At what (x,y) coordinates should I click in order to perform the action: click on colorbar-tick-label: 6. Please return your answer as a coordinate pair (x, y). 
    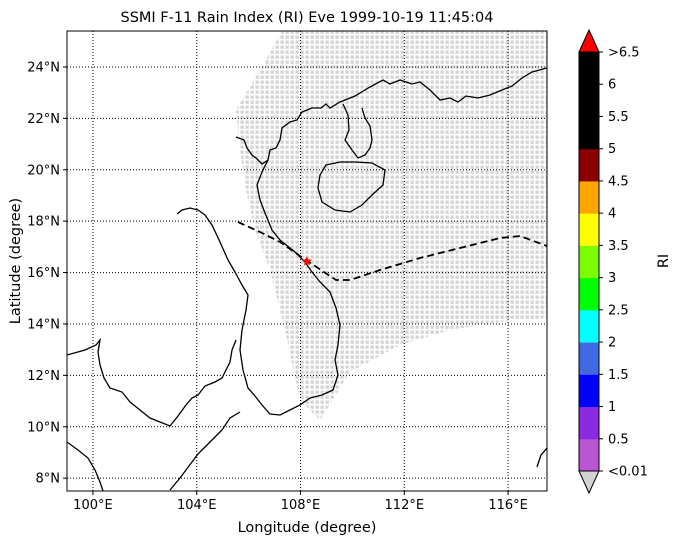
    Looking at the image, I should click on (612, 85).